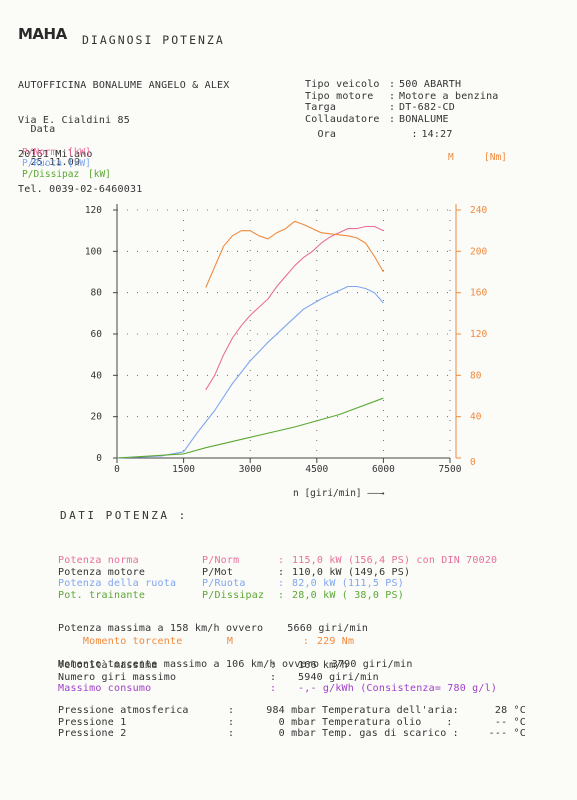  I want to click on speed-label: Numero giri massimo, so click(117, 677).